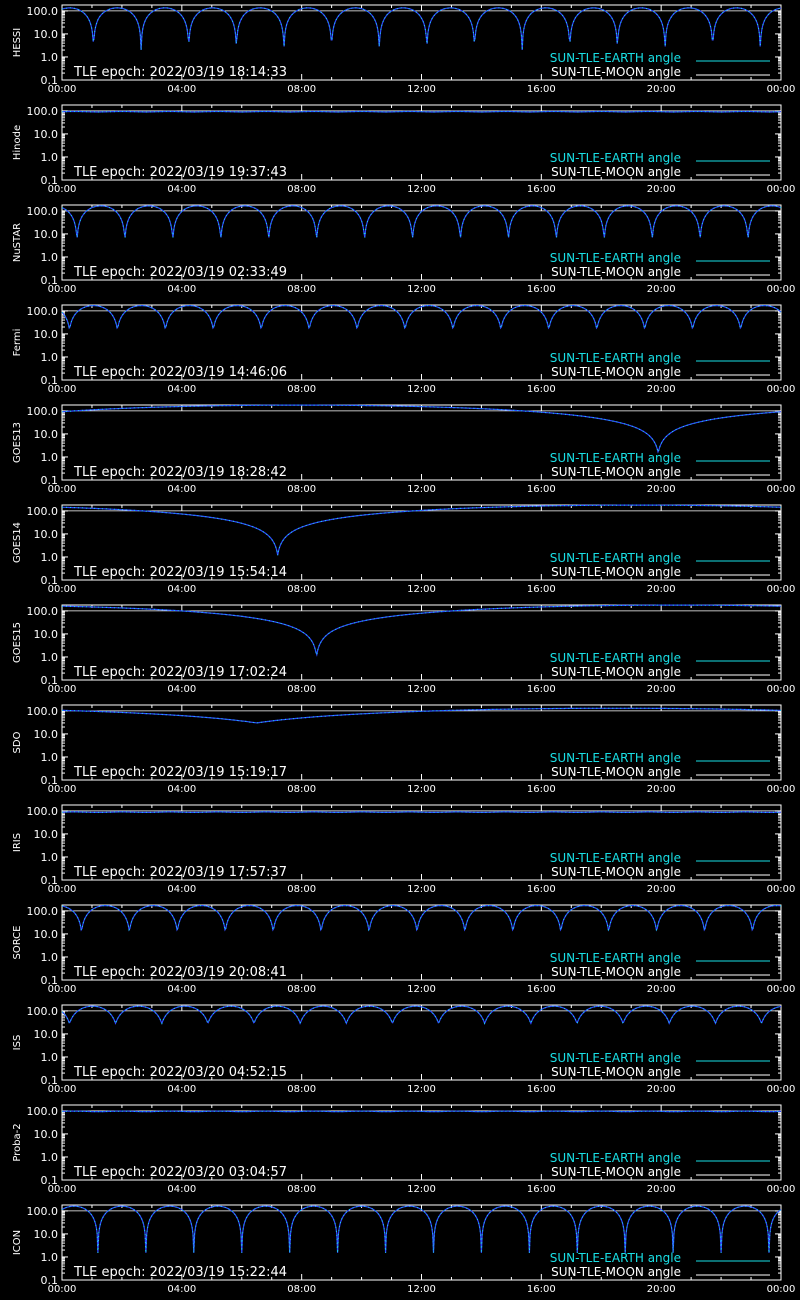  I want to click on satellite-name-label: GOES15, so click(17, 642).